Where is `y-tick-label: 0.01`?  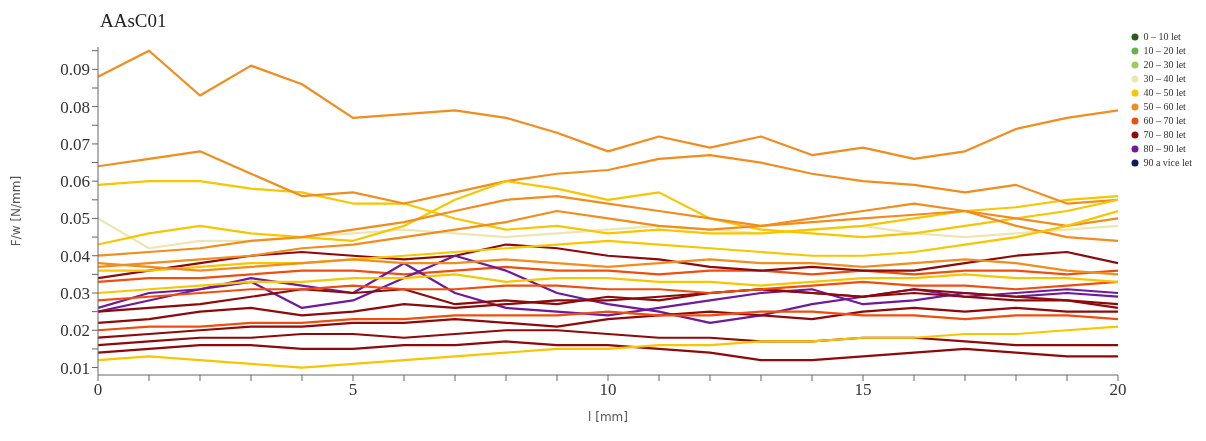
y-tick-label: 0.01 is located at coordinates (75, 368).